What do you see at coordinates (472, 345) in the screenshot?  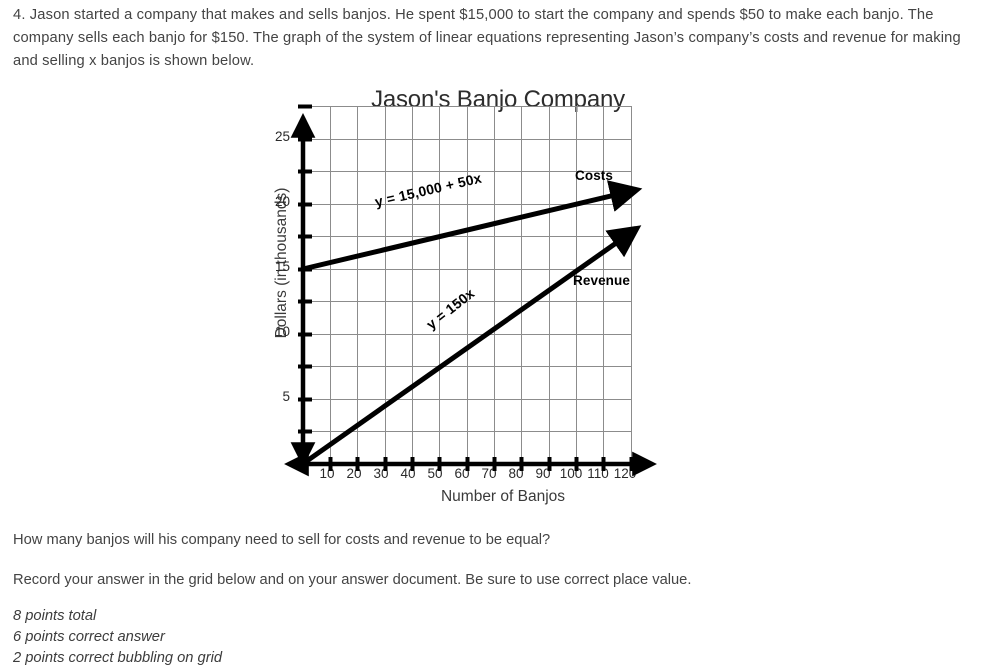 I see `revenue-line` at bounding box center [472, 345].